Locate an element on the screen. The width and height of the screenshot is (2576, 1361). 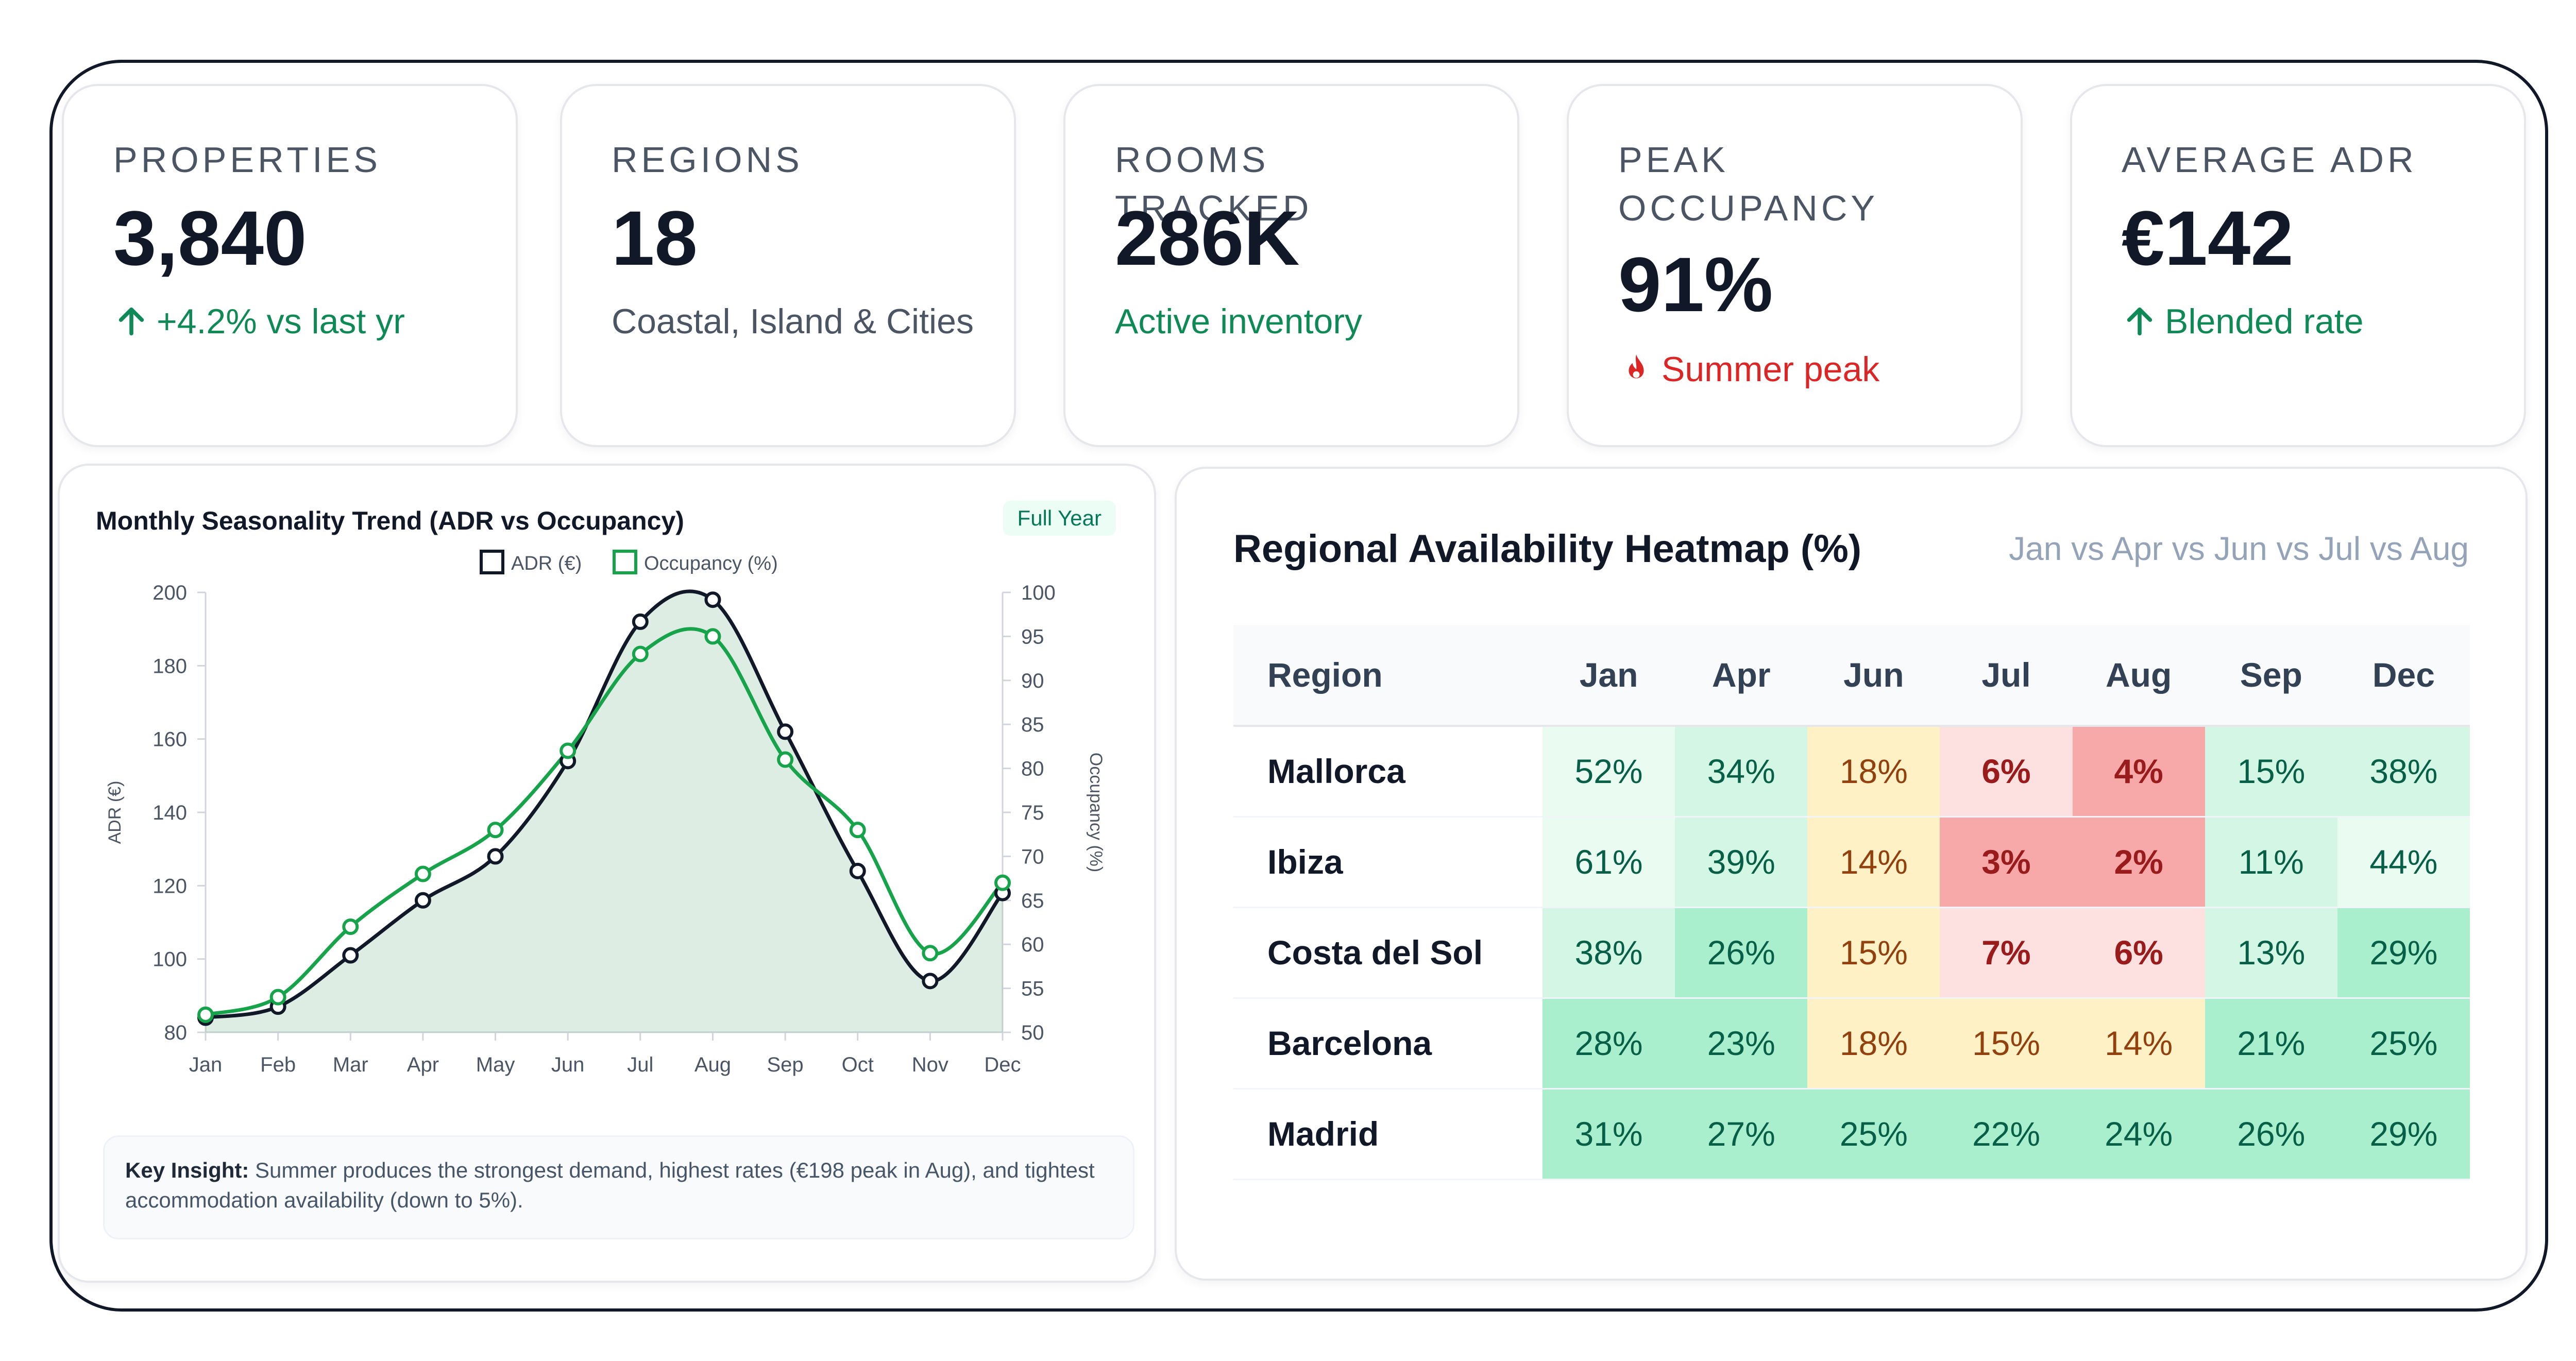
heatmap-row: Madrid 31% 27% 25% 22% 24% 26% 29% is located at coordinates (1851, 1134).